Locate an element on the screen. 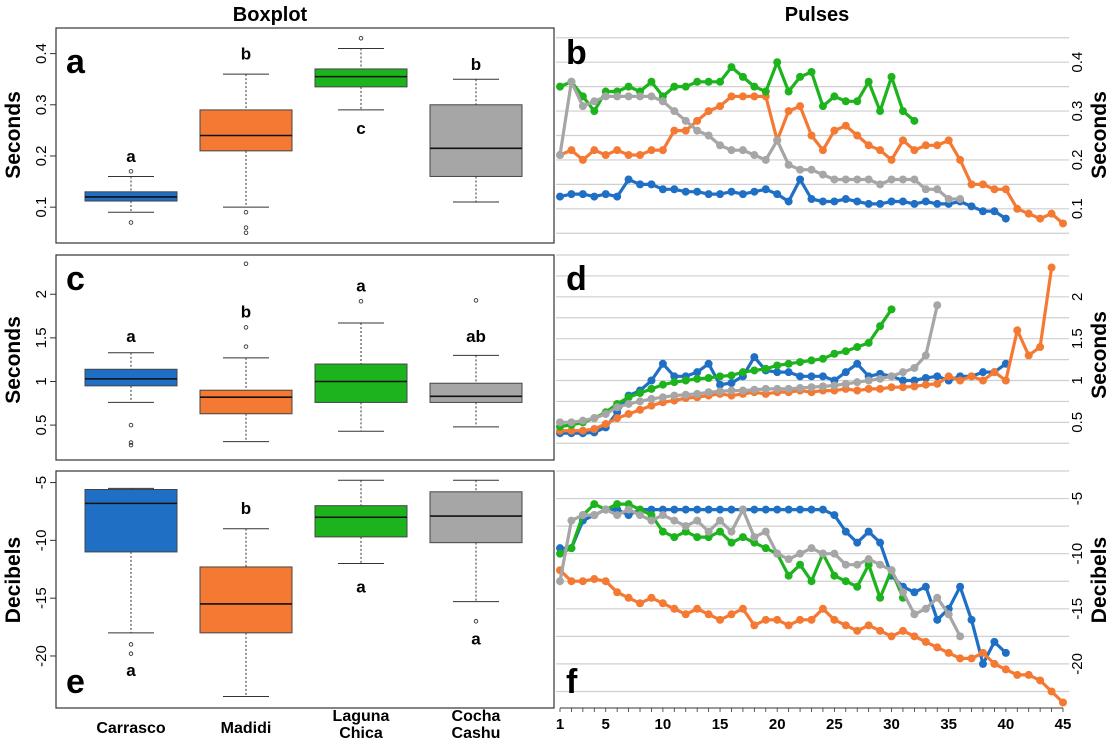  y-tick-label: -5 is located at coordinates (41, 482).